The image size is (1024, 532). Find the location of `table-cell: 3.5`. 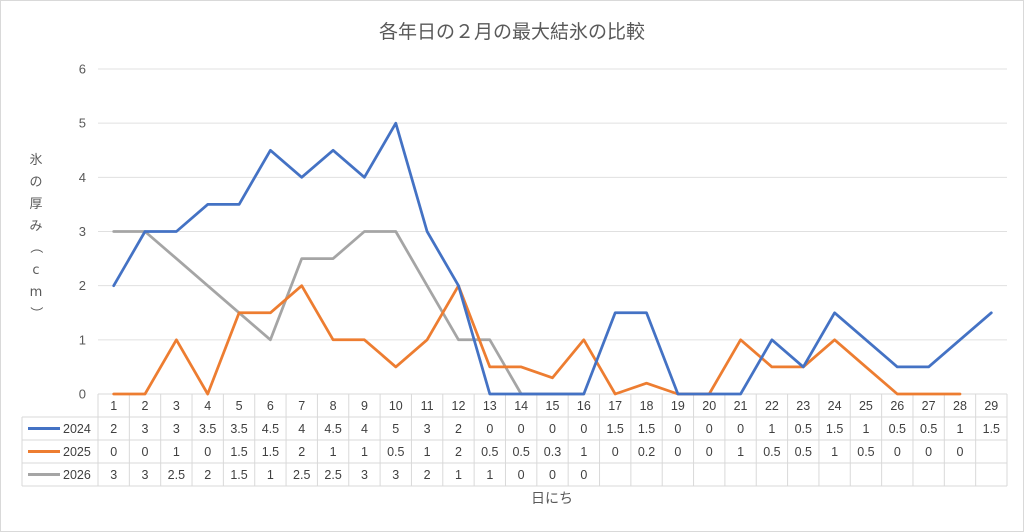

table-cell: 3.5 is located at coordinates (238, 429).